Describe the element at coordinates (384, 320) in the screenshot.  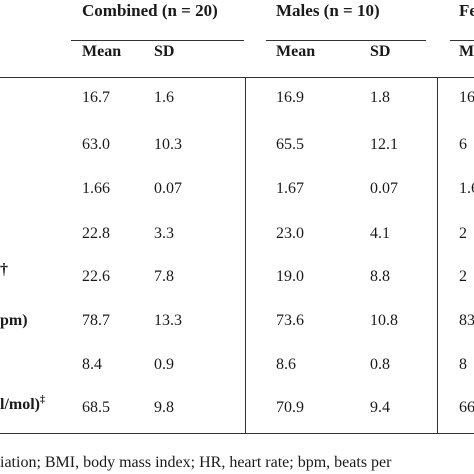
I see `cell-males-sd: 10.8` at that location.